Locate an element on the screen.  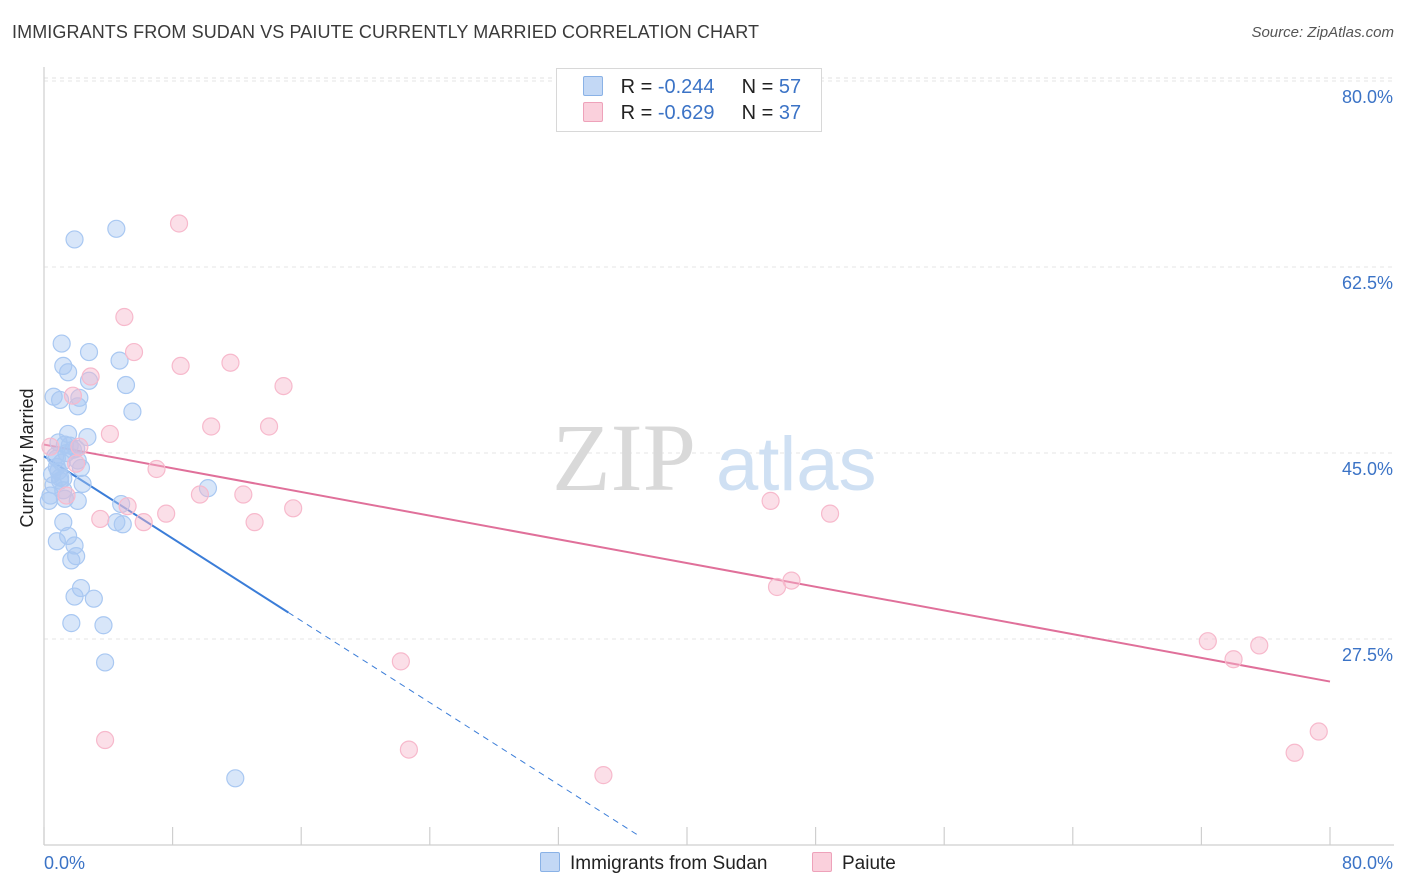
bottom-legend-swatch-paiute is located at coordinates (822, 862).